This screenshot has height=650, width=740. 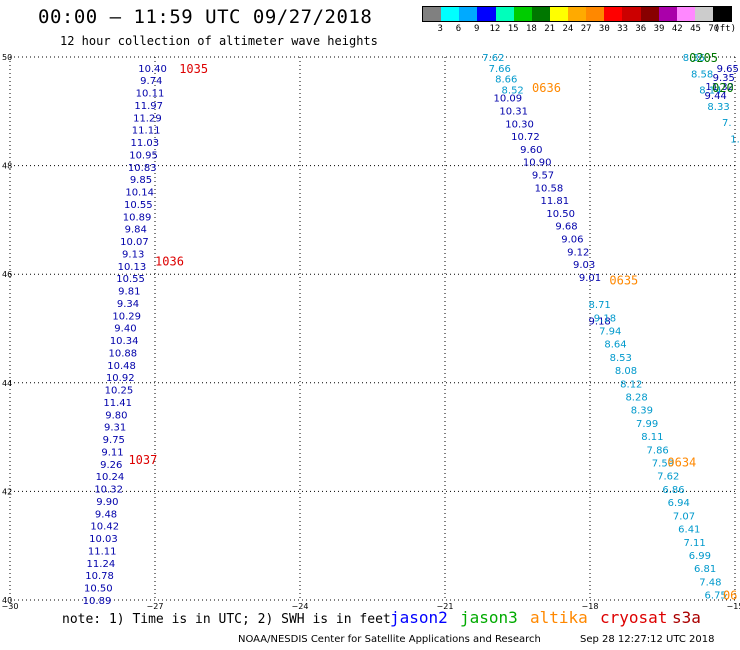 I want to click on wave-height-label: 9.75, so click(x=114, y=440).